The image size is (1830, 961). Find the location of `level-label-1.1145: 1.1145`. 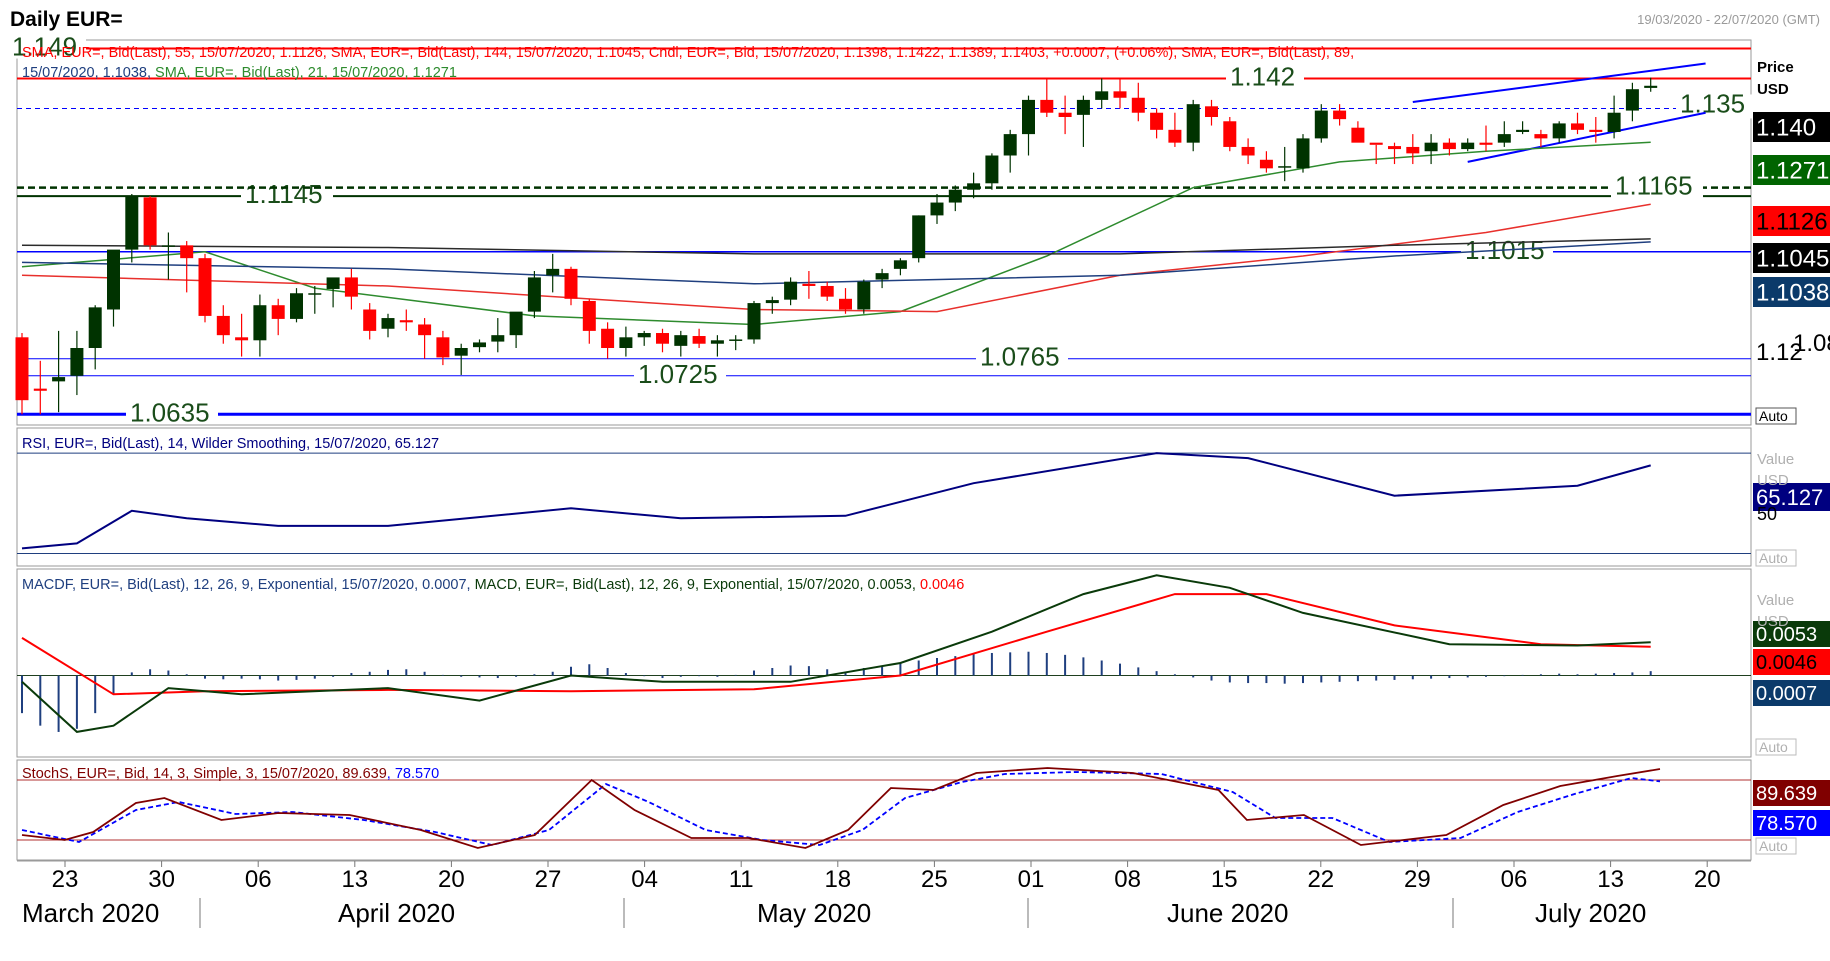

level-label-1.1145: 1.1145 is located at coordinates (284, 194).